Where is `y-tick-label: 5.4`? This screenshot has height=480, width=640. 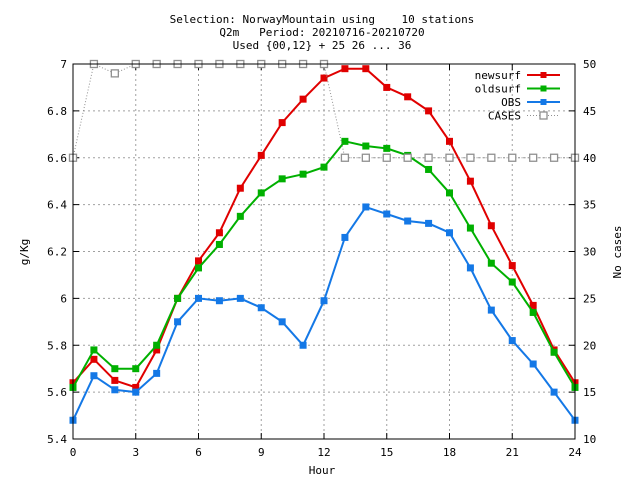 y-tick-label: 5.4 is located at coordinates (57, 439).